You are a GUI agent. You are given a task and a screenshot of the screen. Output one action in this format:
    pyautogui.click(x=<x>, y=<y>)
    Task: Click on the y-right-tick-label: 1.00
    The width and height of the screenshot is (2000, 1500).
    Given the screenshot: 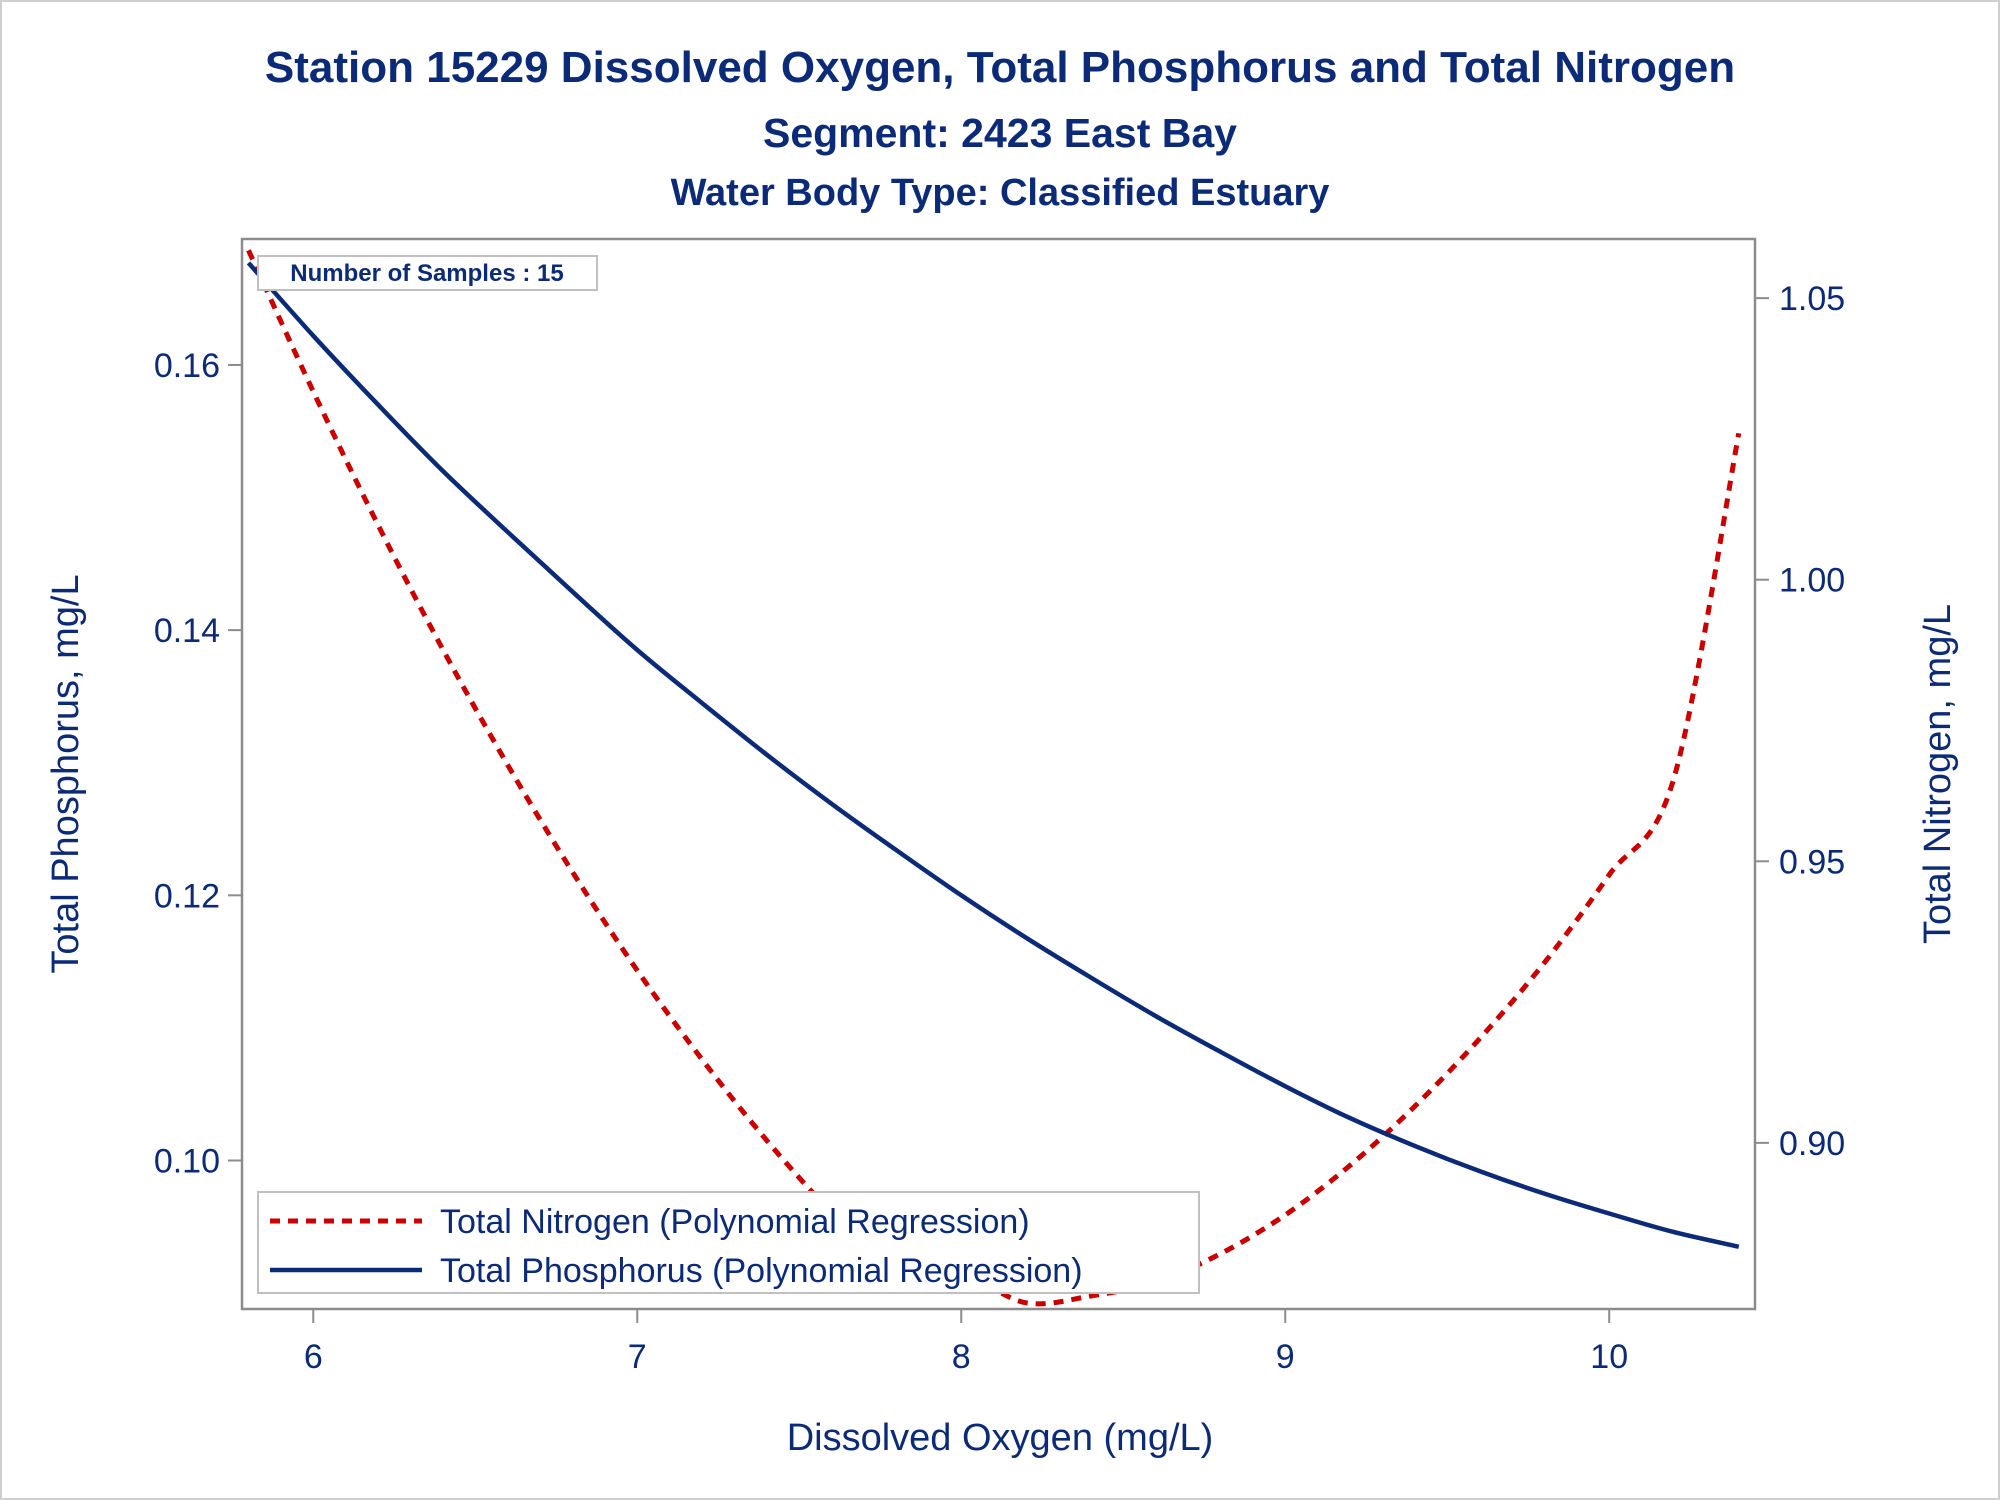 What is the action you would take?
    pyautogui.click(x=1812, y=581)
    